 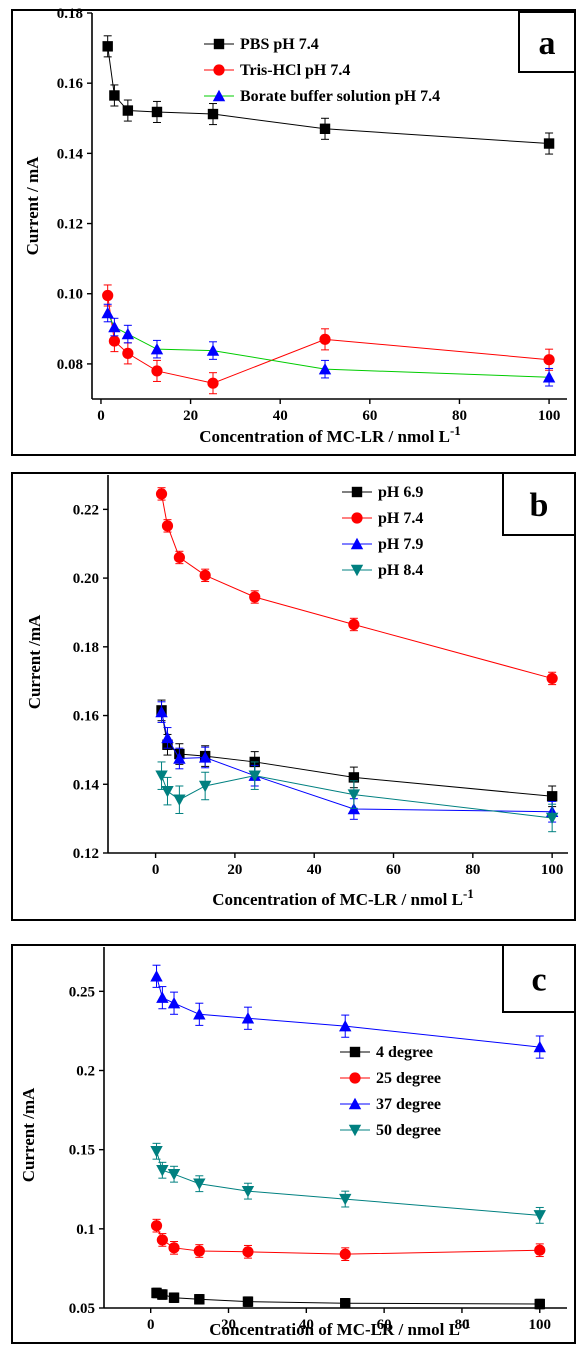 What do you see at coordinates (356, 586) in the screenshot?
I see `series-1: pH 7.4` at bounding box center [356, 586].